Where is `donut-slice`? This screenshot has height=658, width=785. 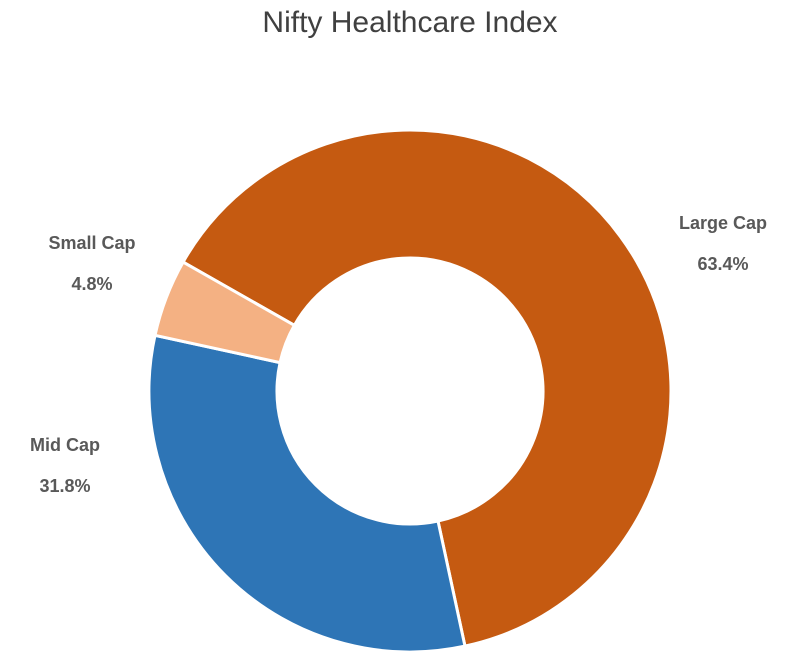
donut-slice is located at coordinates (225, 312).